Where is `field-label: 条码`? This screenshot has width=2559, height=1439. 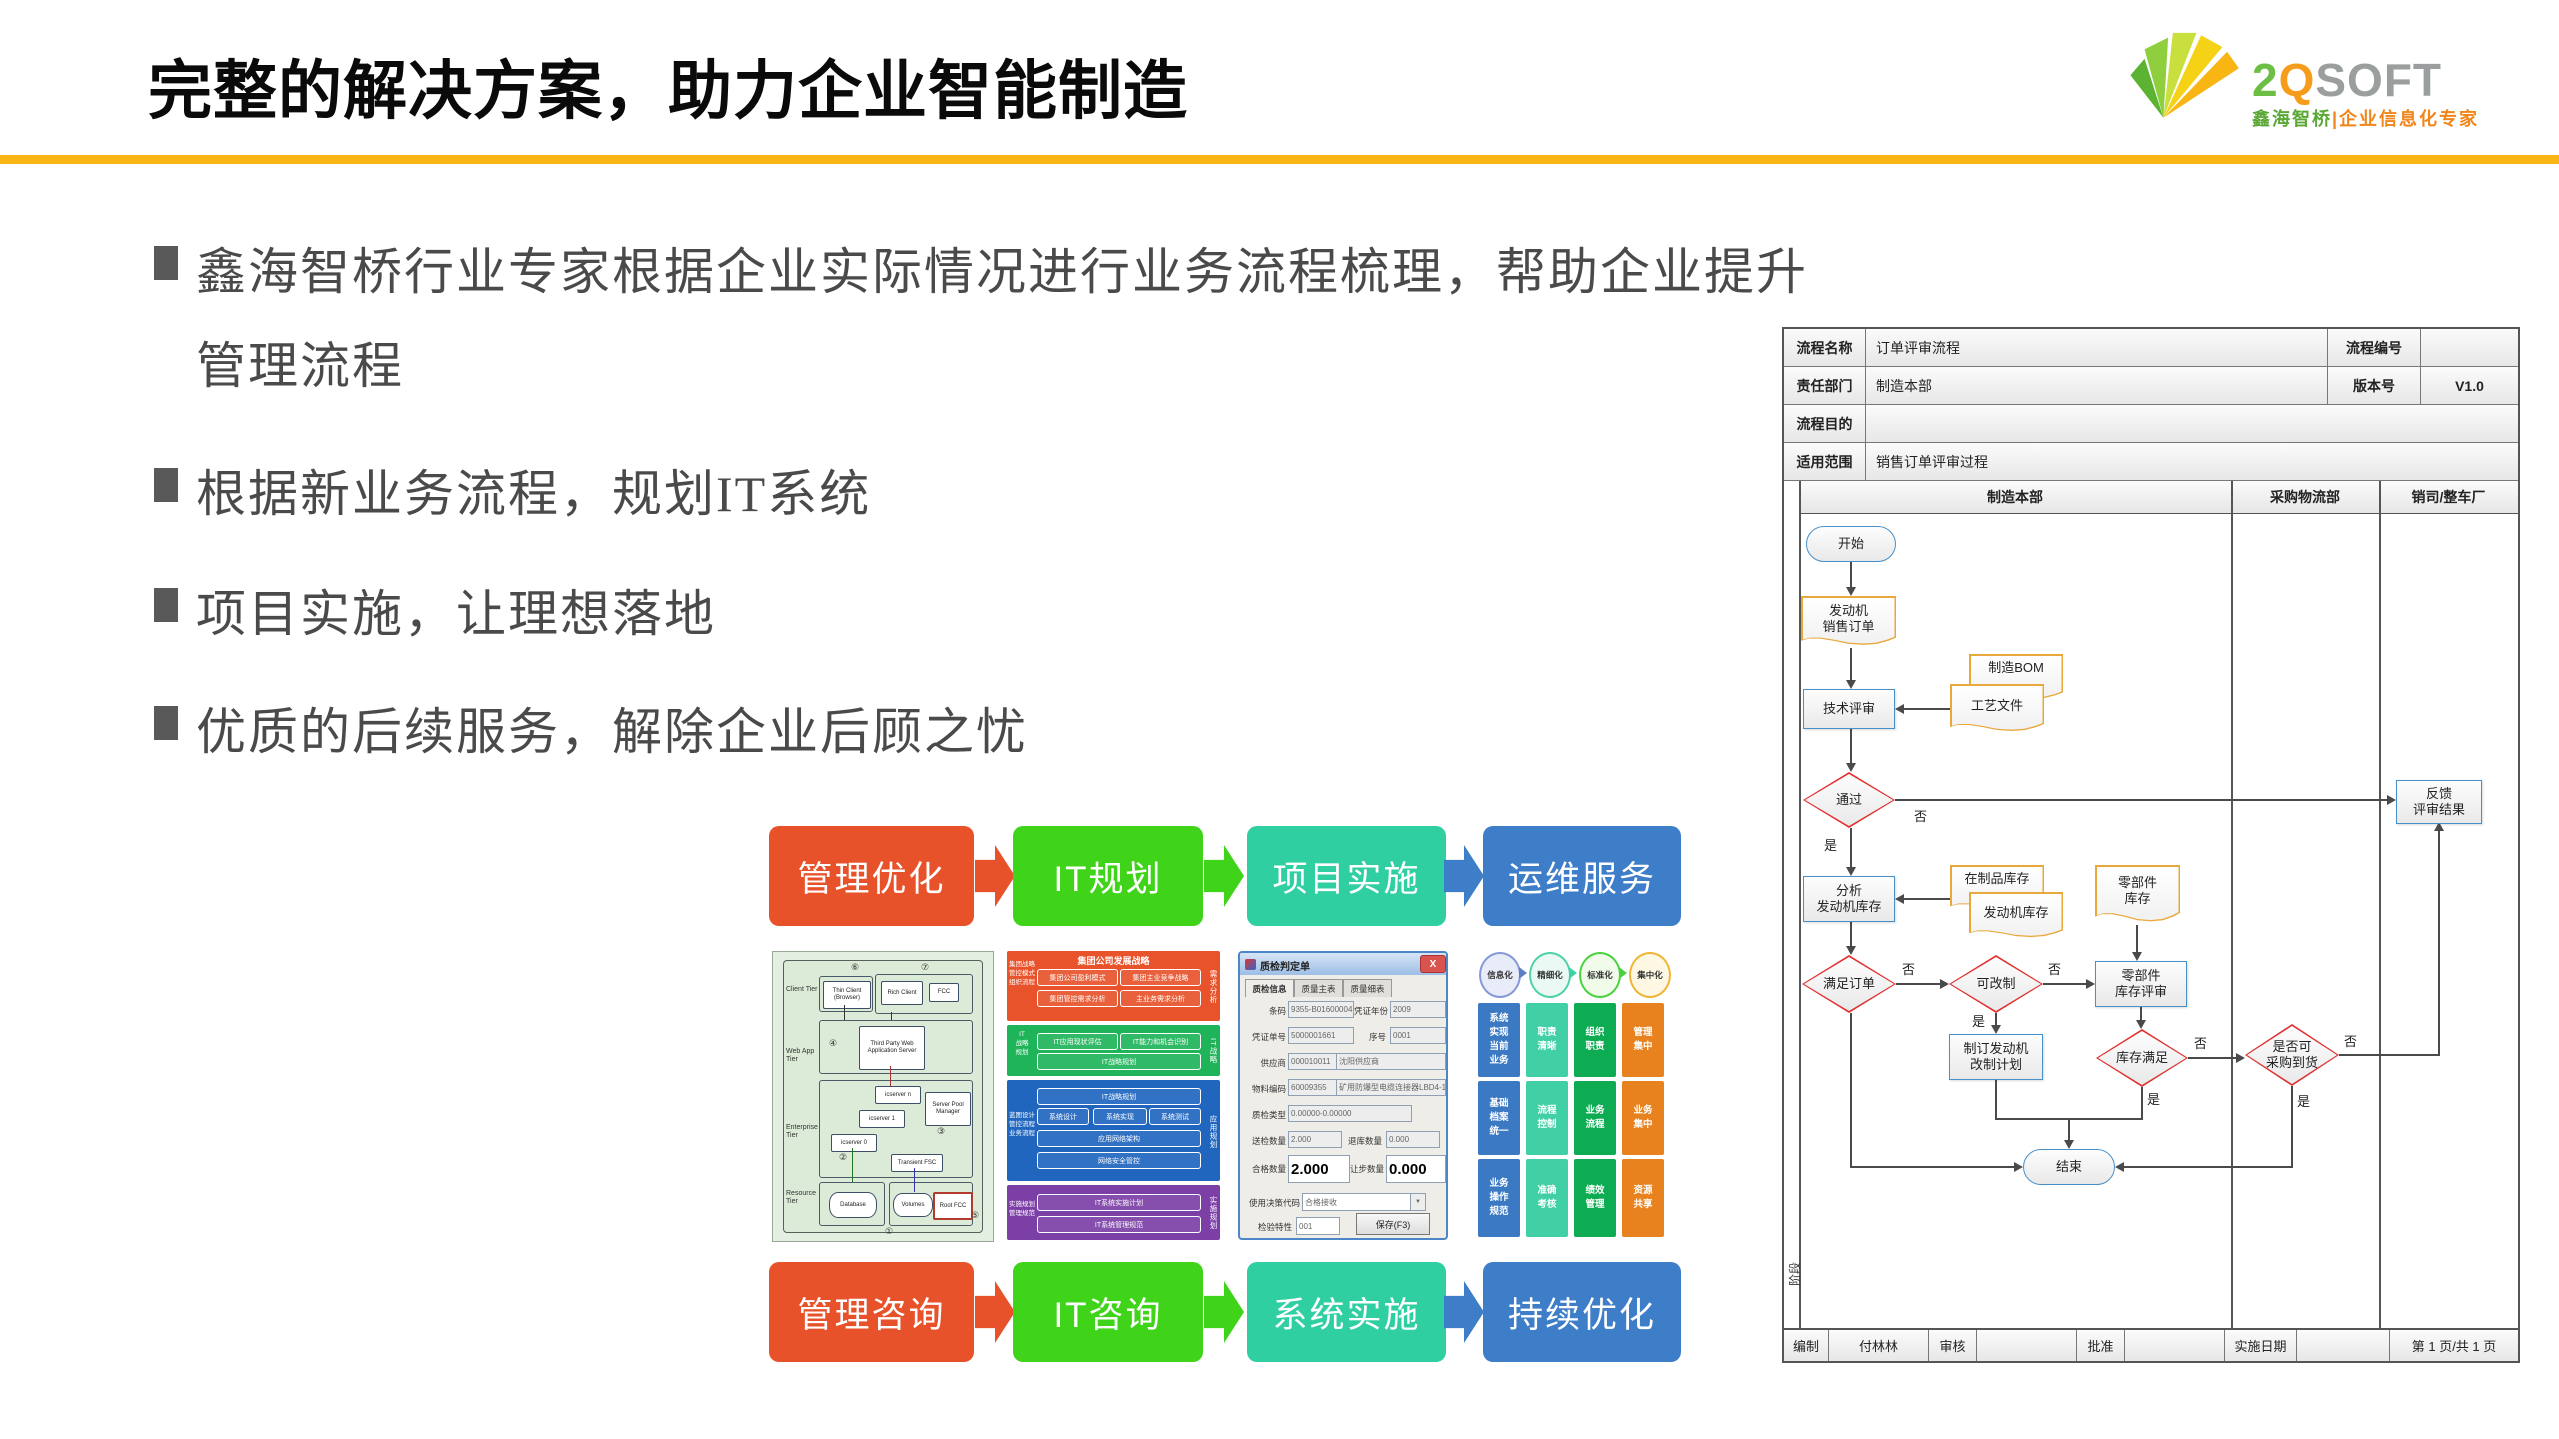
field-label: 条码 is located at coordinates (1277, 1011).